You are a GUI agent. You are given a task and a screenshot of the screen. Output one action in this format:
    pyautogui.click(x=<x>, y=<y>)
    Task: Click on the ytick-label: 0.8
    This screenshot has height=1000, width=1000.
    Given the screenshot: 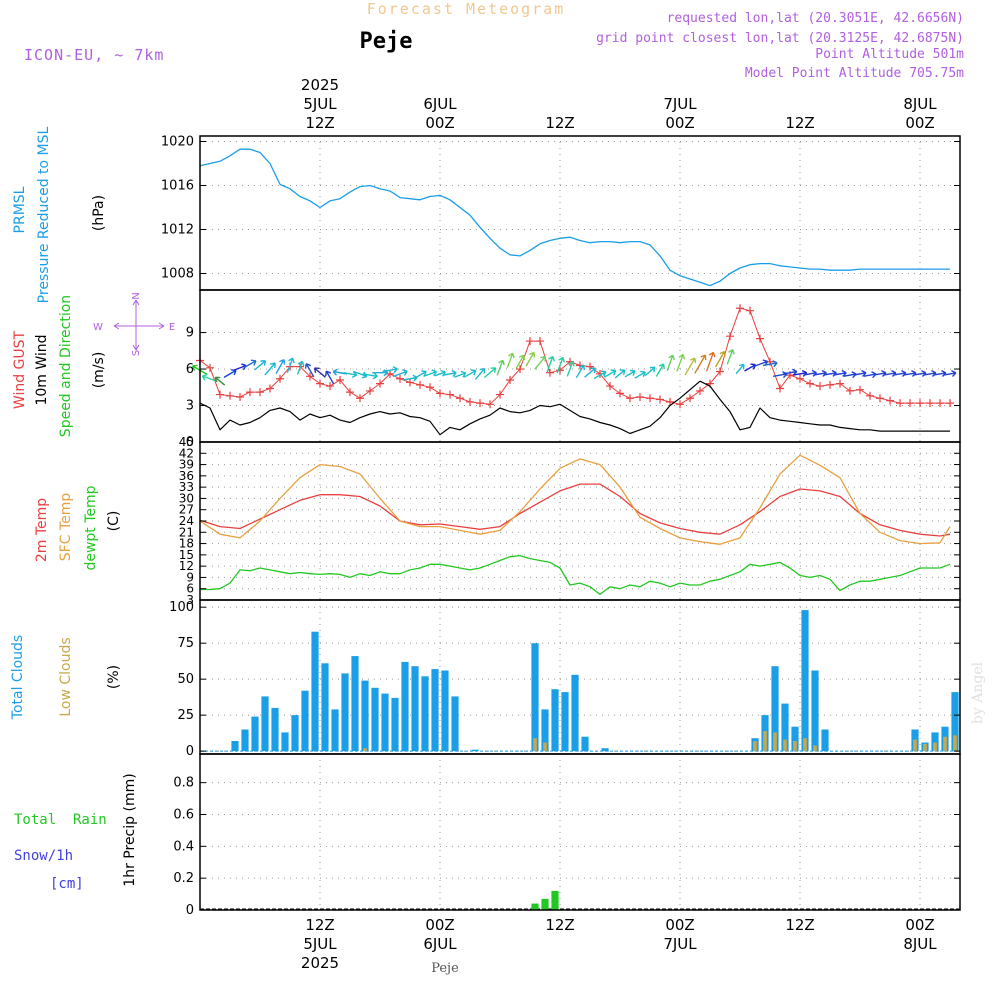 What is the action you would take?
    pyautogui.click(x=183, y=783)
    